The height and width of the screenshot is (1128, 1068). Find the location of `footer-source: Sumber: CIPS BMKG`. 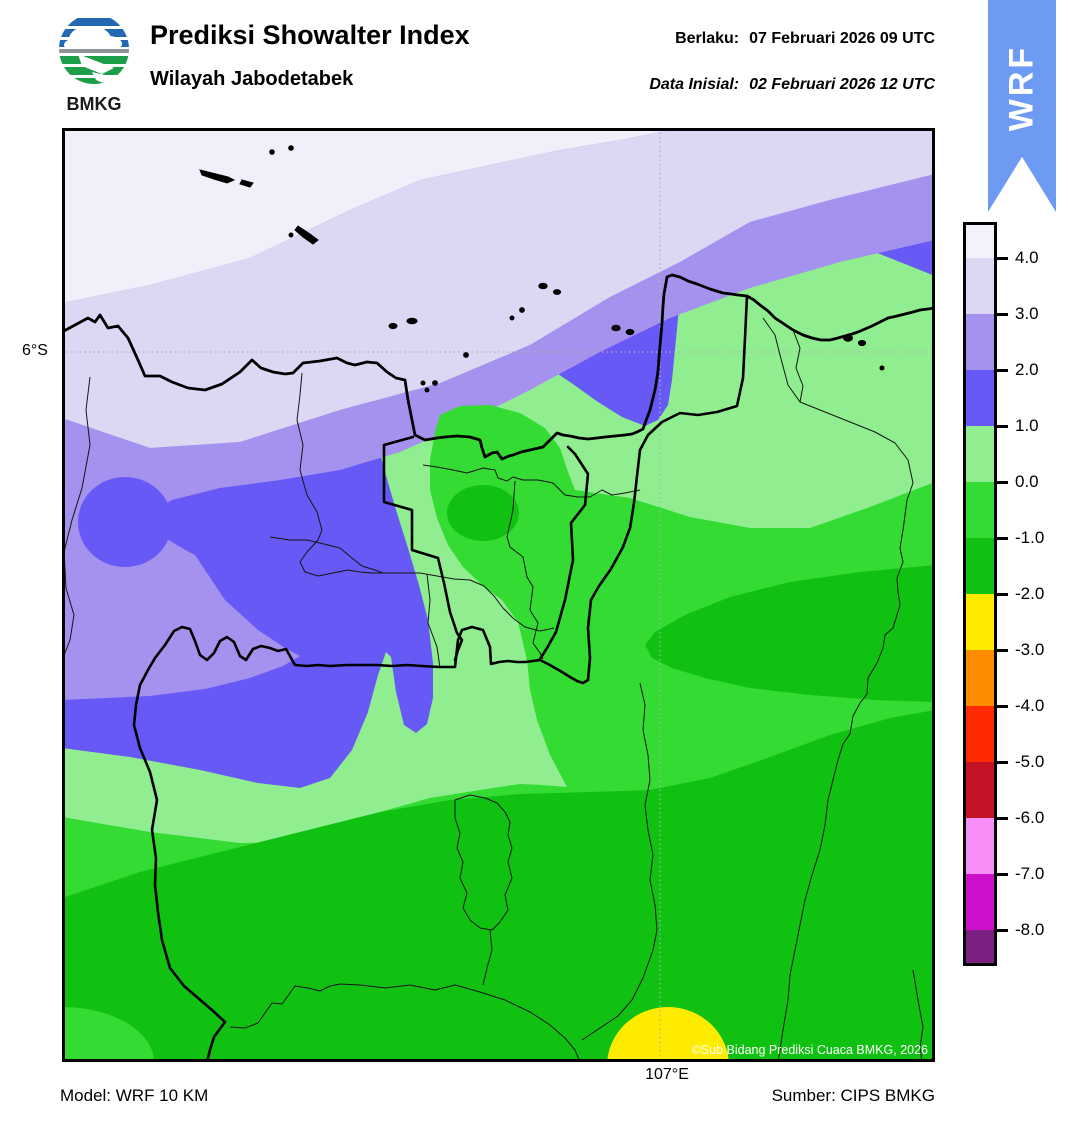

footer-source: Sumber: CIPS BMKG is located at coordinates (853, 1095).